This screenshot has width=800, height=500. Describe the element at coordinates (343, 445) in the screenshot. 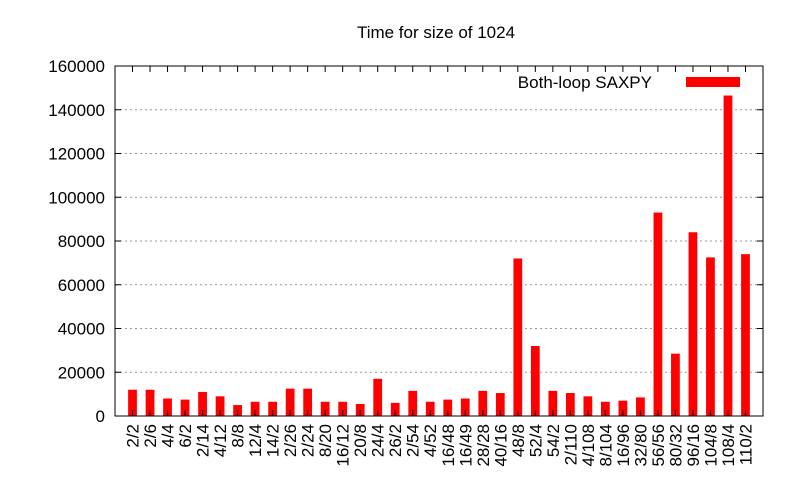

I see `x-tick-label: 16/12` at that location.